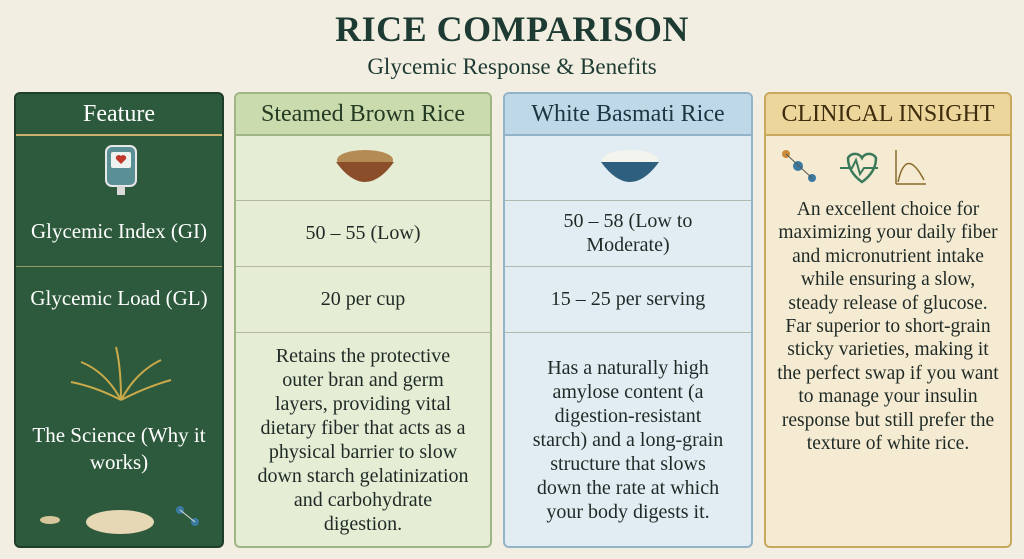 The image size is (1024, 559). What do you see at coordinates (121, 170) in the screenshot?
I see `glucose-meter-icon` at bounding box center [121, 170].